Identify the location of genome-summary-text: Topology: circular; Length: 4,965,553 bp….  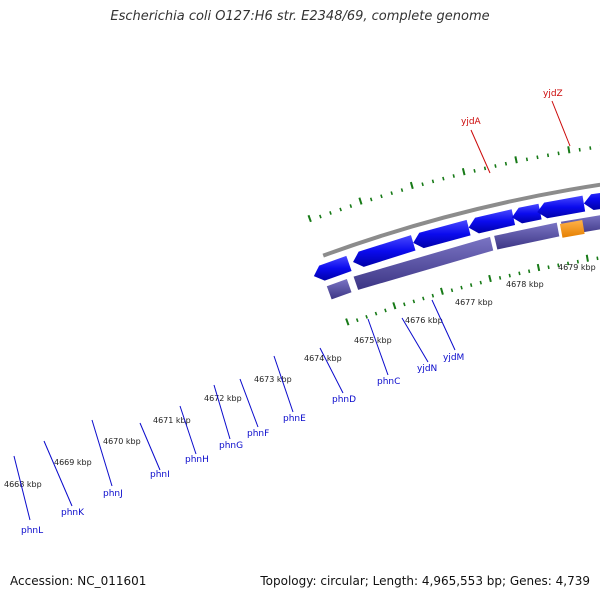
(425, 581).